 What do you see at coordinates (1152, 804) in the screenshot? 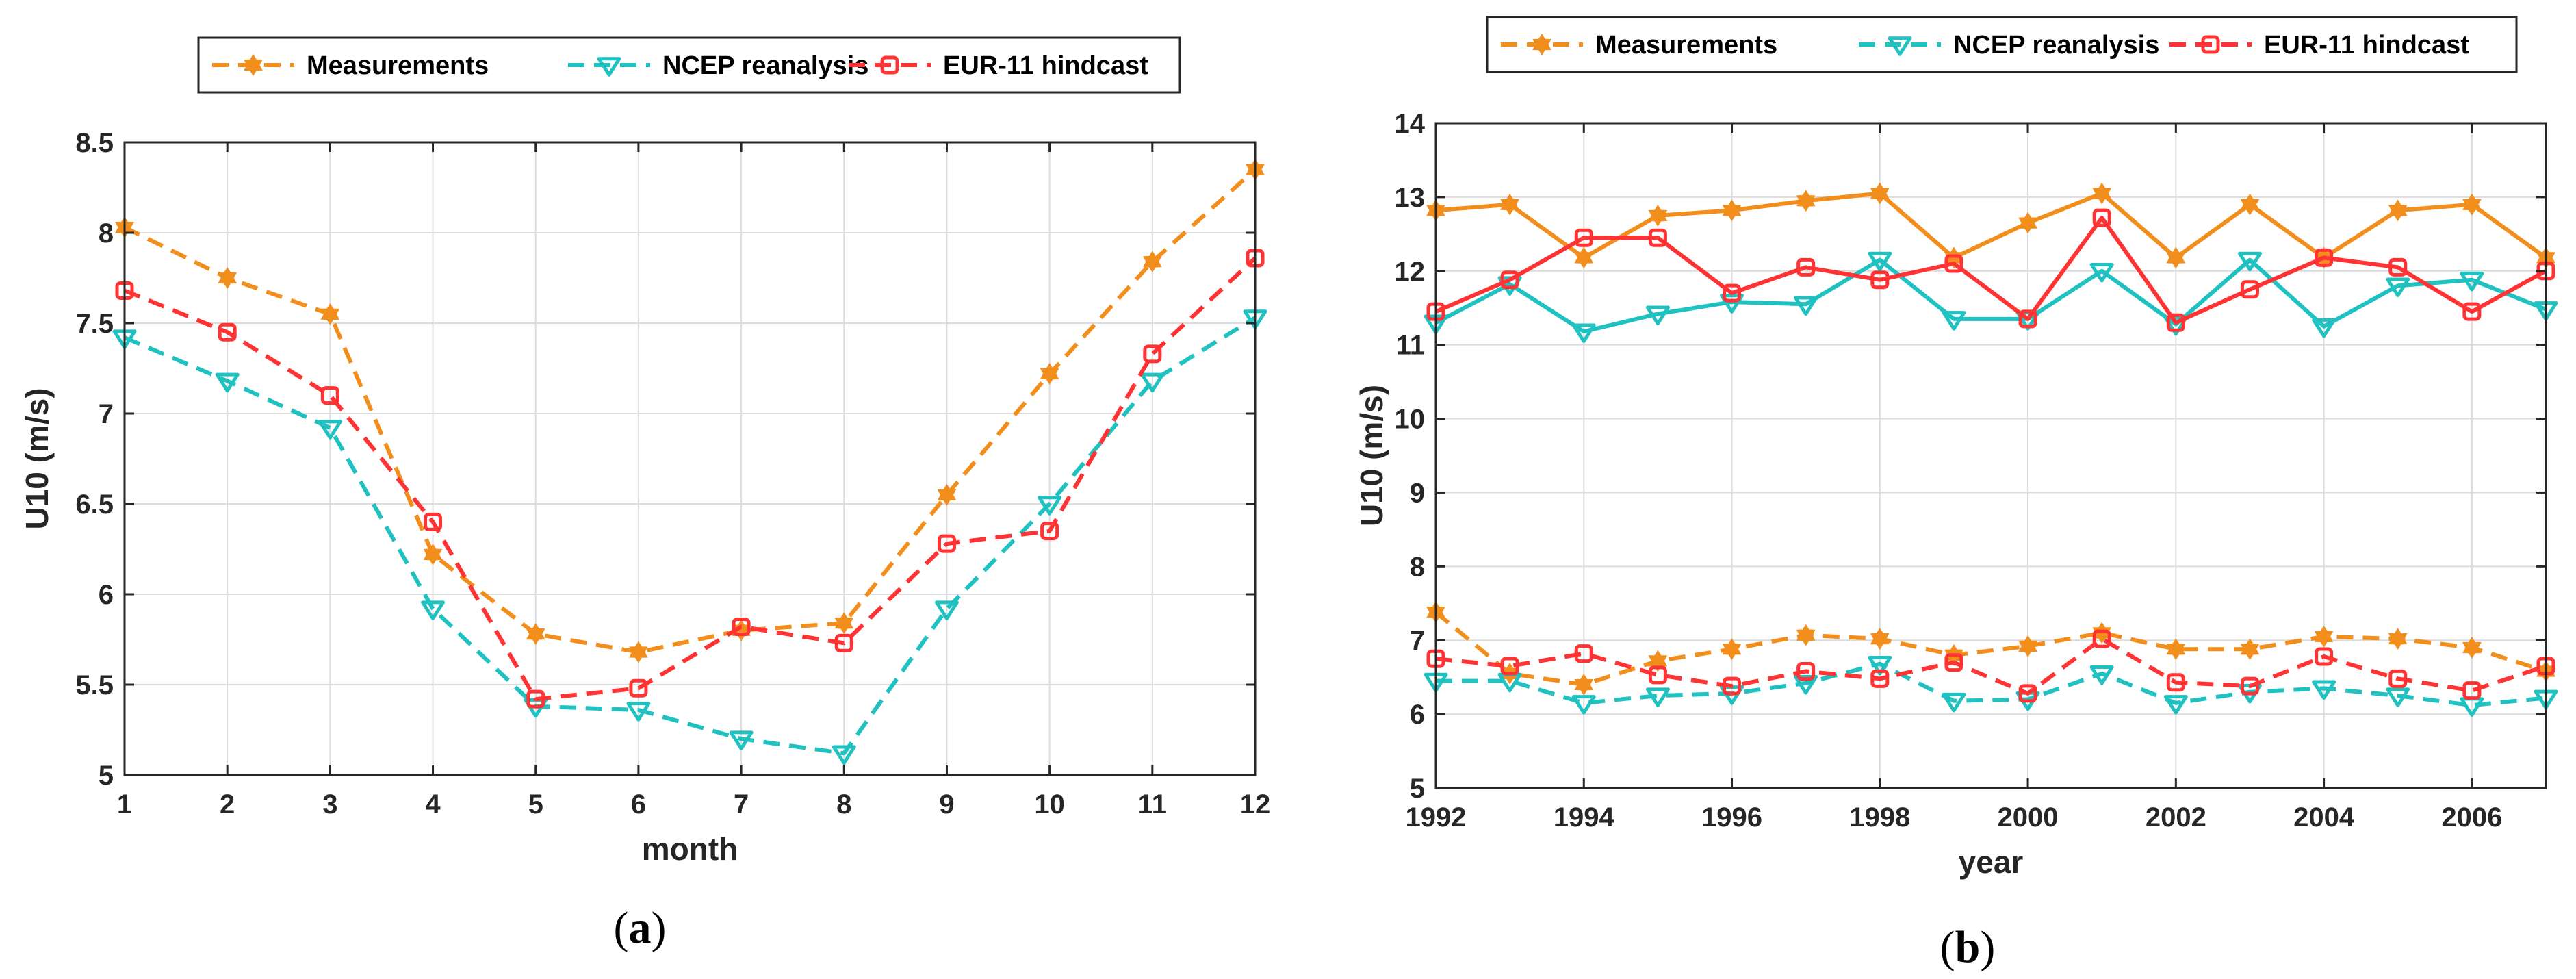
I see `x-tick-label: 11` at bounding box center [1152, 804].